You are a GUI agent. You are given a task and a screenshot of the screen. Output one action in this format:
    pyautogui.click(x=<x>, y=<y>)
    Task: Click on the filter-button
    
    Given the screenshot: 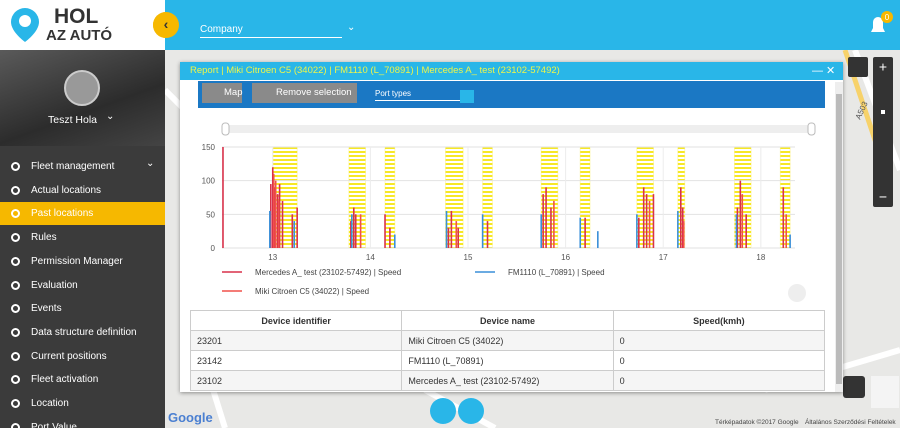 What is the action you would take?
    pyautogui.click(x=443, y=411)
    